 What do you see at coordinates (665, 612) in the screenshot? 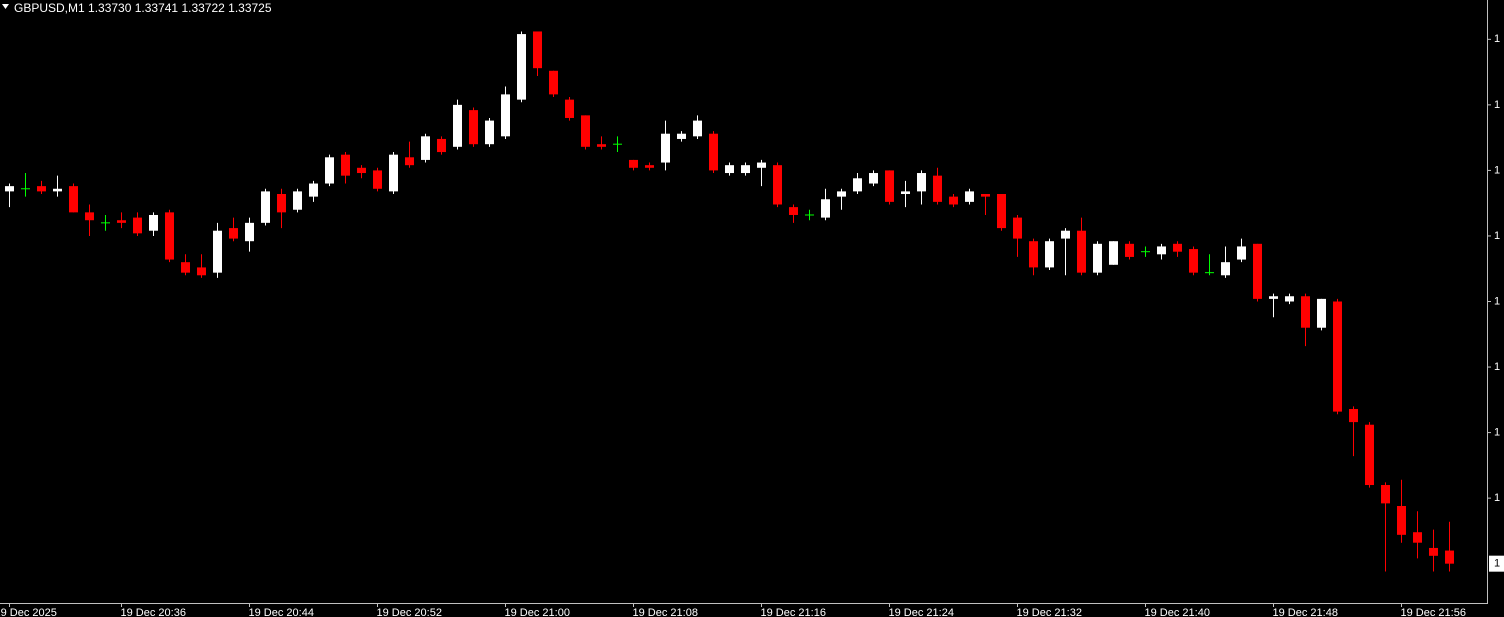
I see `x-tick-label: 19 Dec 21:08` at bounding box center [665, 612].